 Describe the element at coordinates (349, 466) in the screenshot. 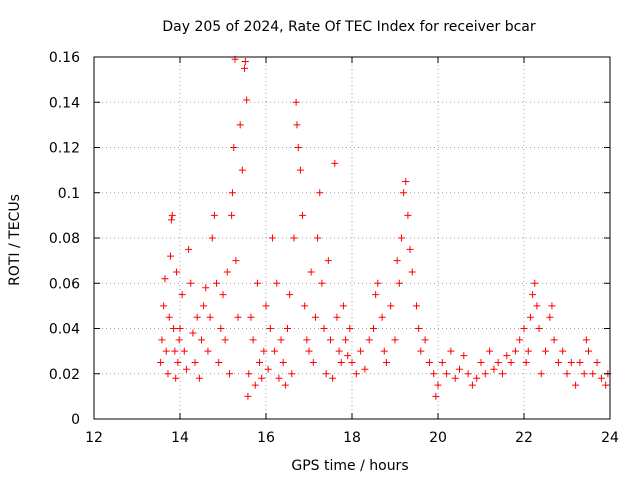

I see `x-axis-label: GPS time / hours` at that location.